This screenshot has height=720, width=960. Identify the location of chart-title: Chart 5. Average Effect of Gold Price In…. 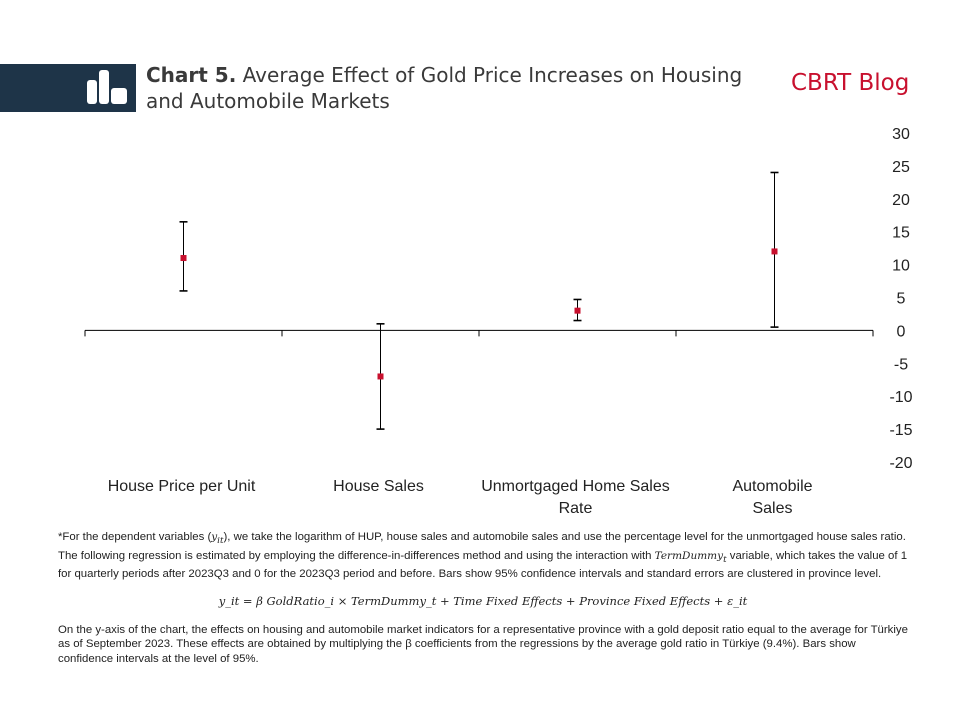
(466, 88).